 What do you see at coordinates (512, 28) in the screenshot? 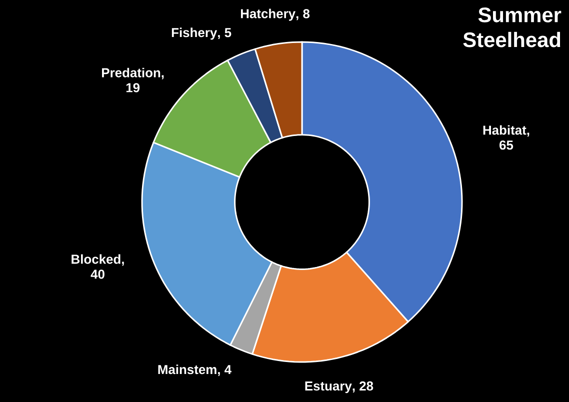
I see `chart-title: Summer Steelhead` at bounding box center [512, 28].